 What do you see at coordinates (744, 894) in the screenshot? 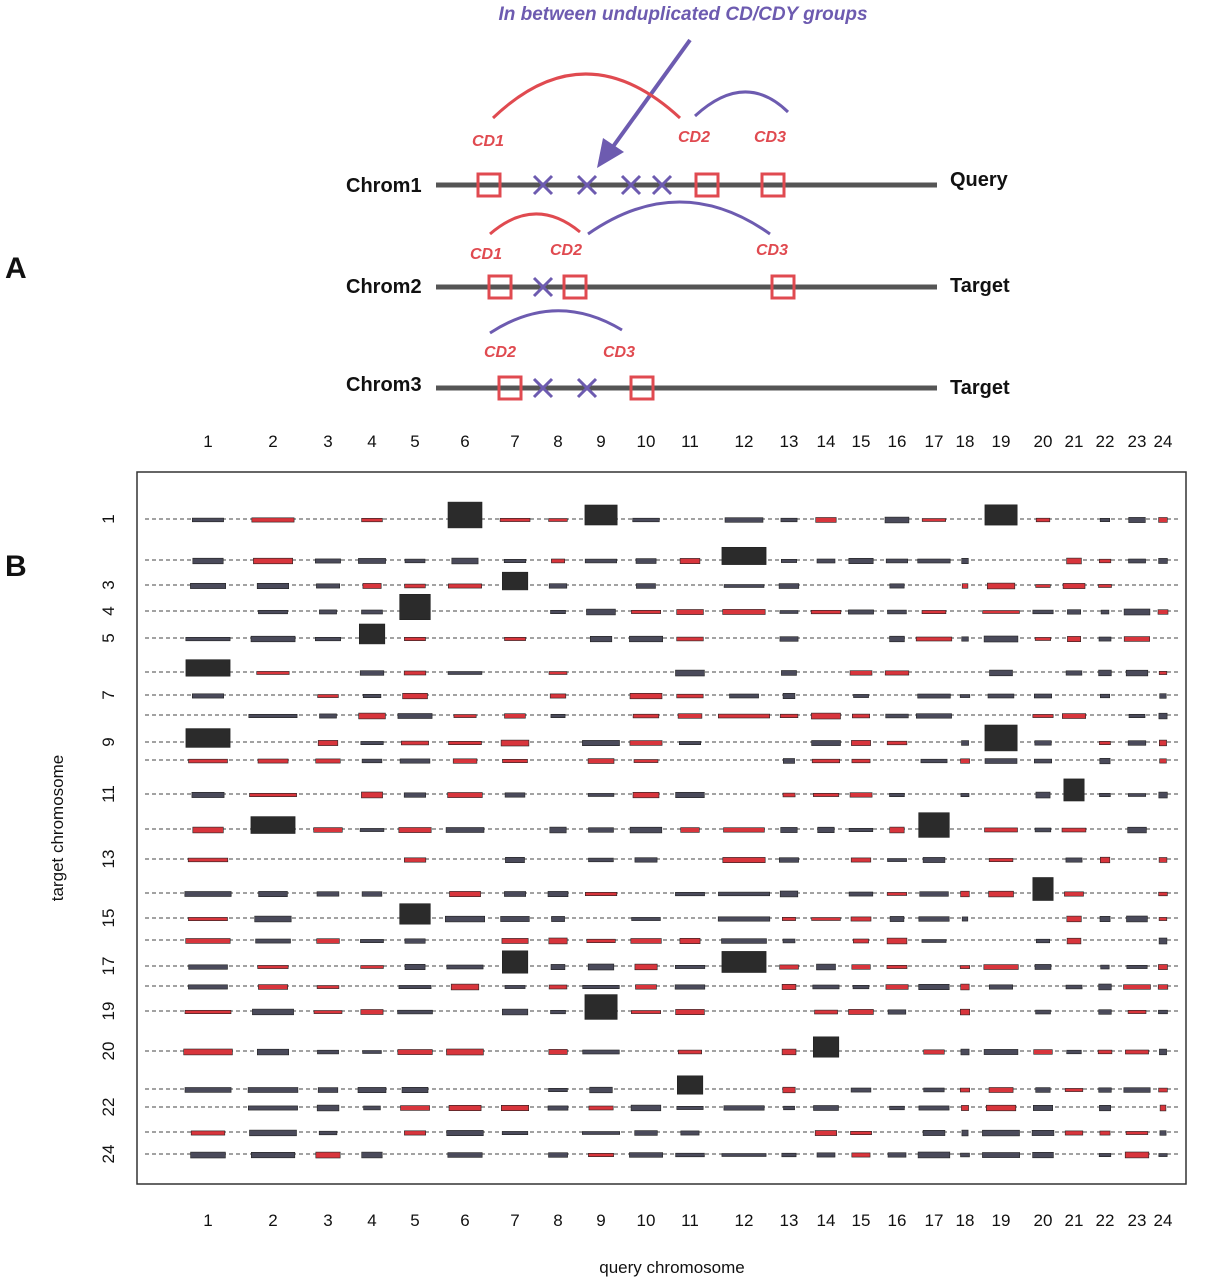
I see `block-q12-t14` at bounding box center [744, 894].